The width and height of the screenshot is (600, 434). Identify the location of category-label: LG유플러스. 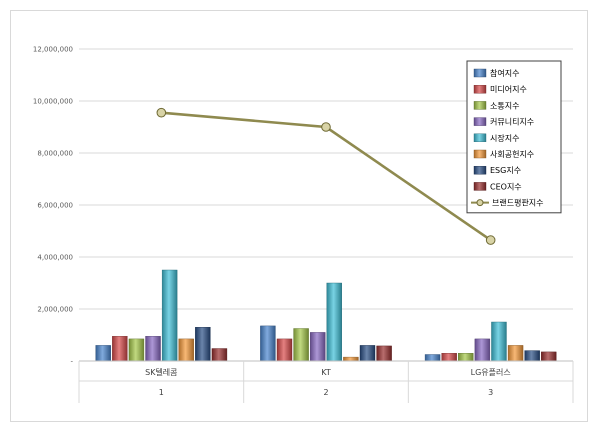
(491, 372).